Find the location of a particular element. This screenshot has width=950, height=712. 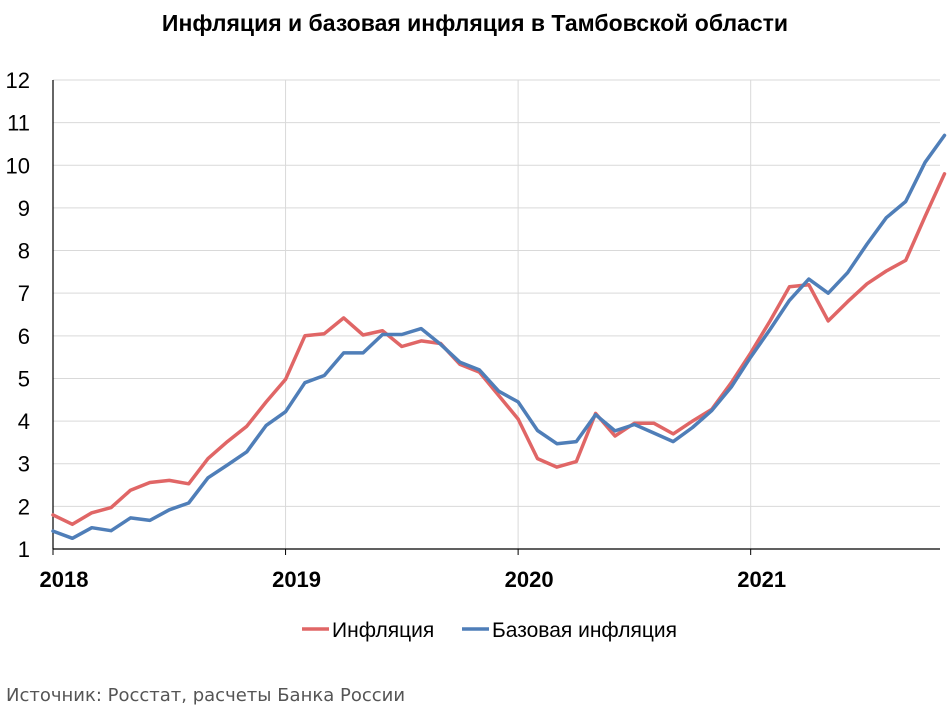

source-note: Источник: Росстат, расчеты Банка России is located at coordinates (206, 695).